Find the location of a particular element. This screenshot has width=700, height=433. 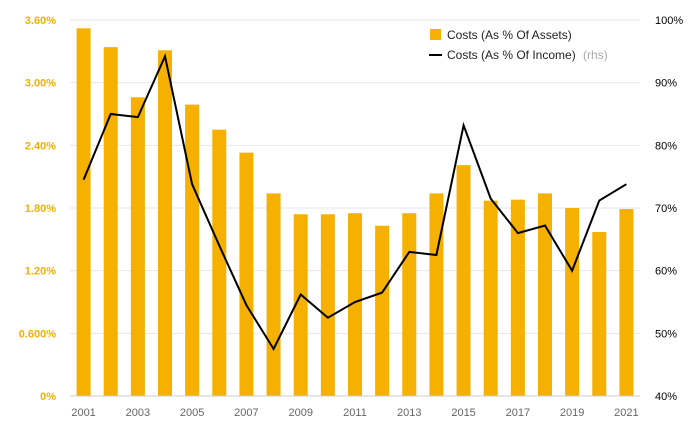

right-tick-label: 100% is located at coordinates (669, 21).